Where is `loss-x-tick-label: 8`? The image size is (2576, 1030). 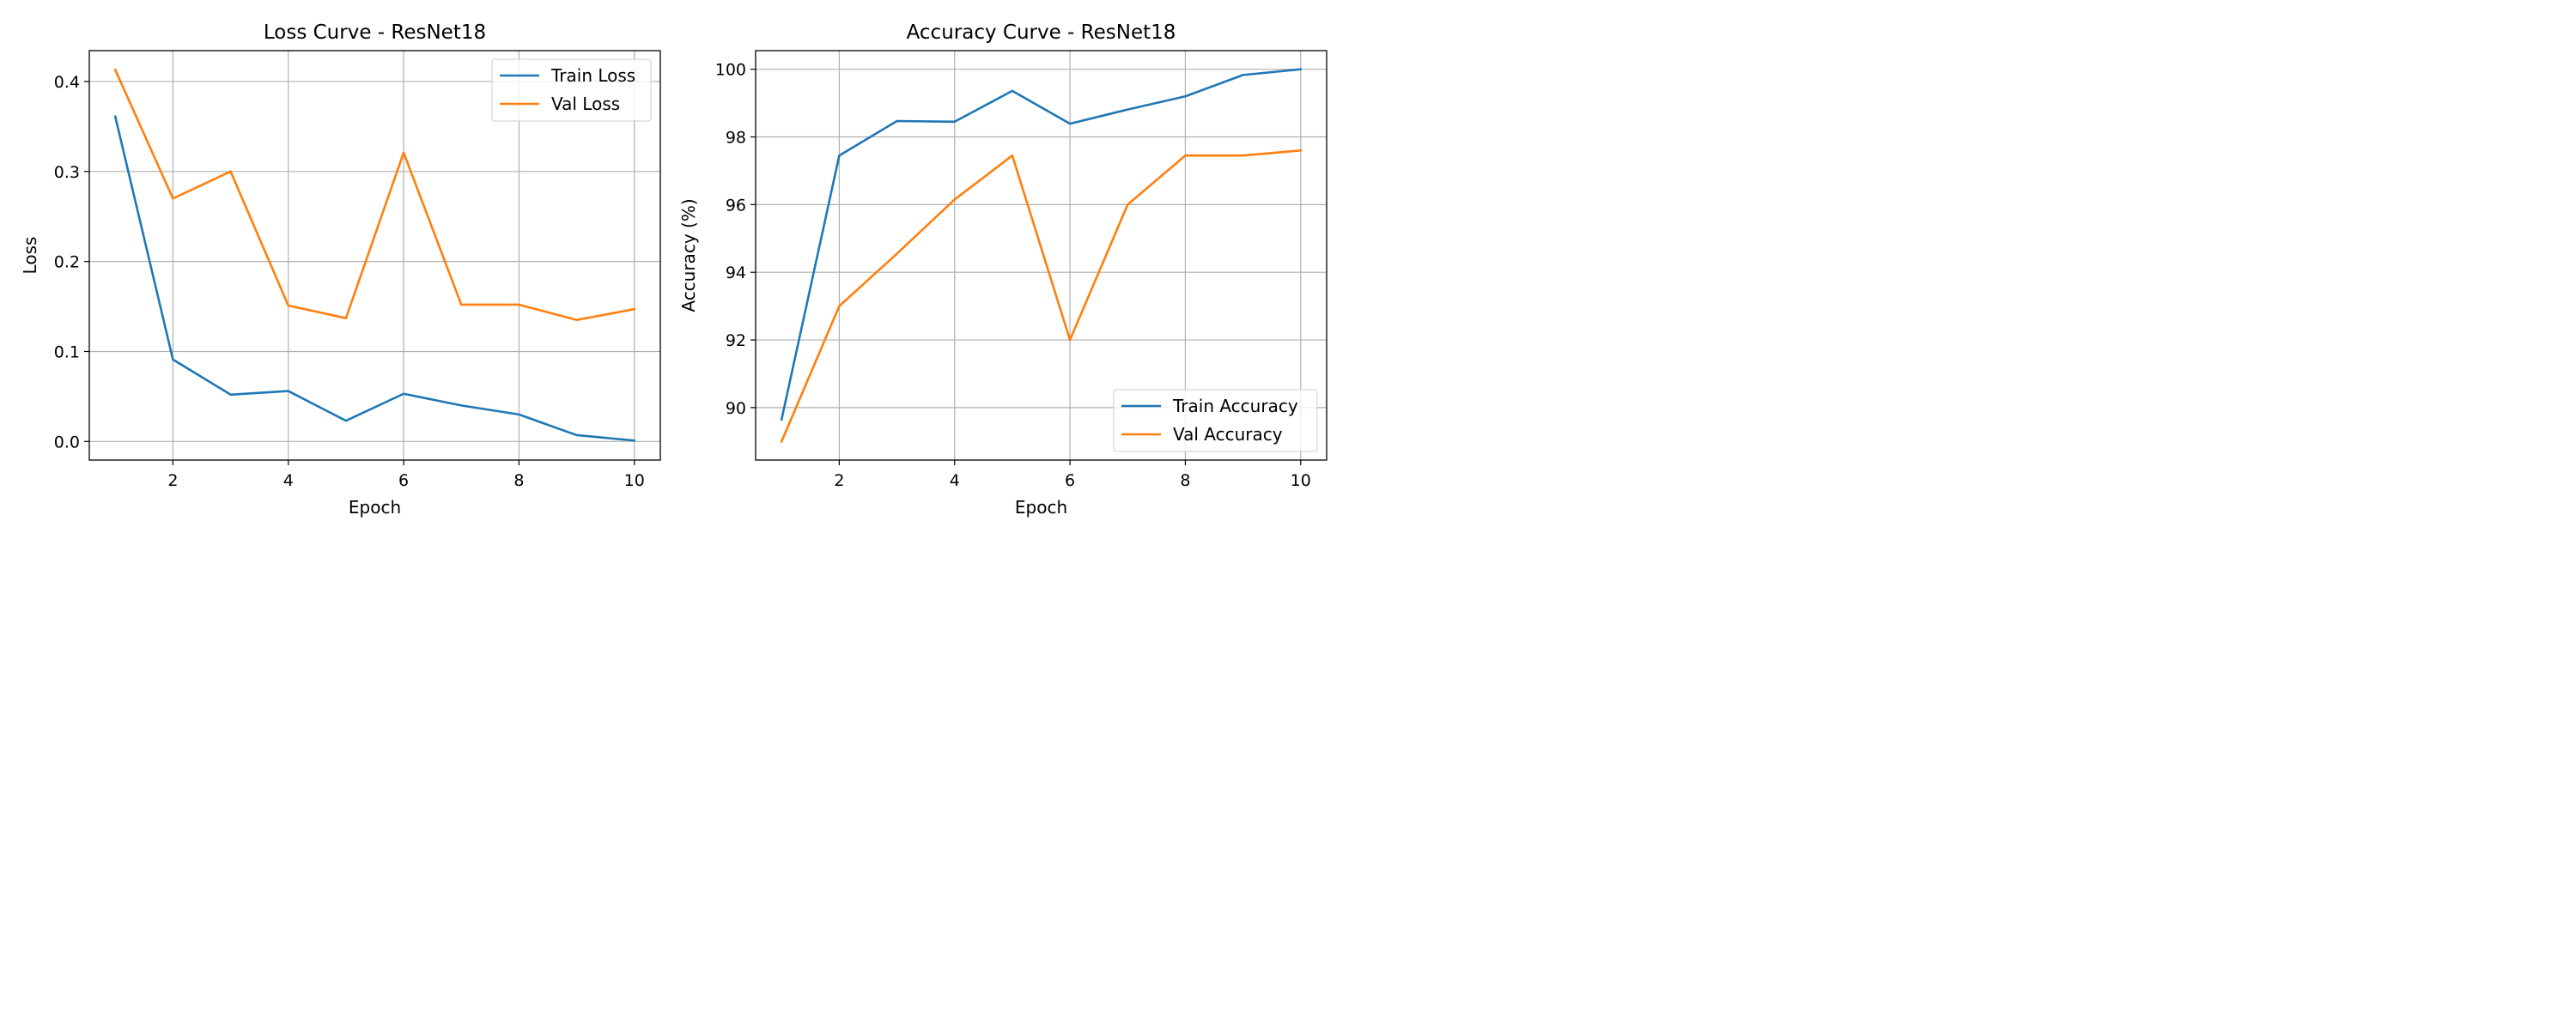 loss-x-tick-label: 8 is located at coordinates (519, 480).